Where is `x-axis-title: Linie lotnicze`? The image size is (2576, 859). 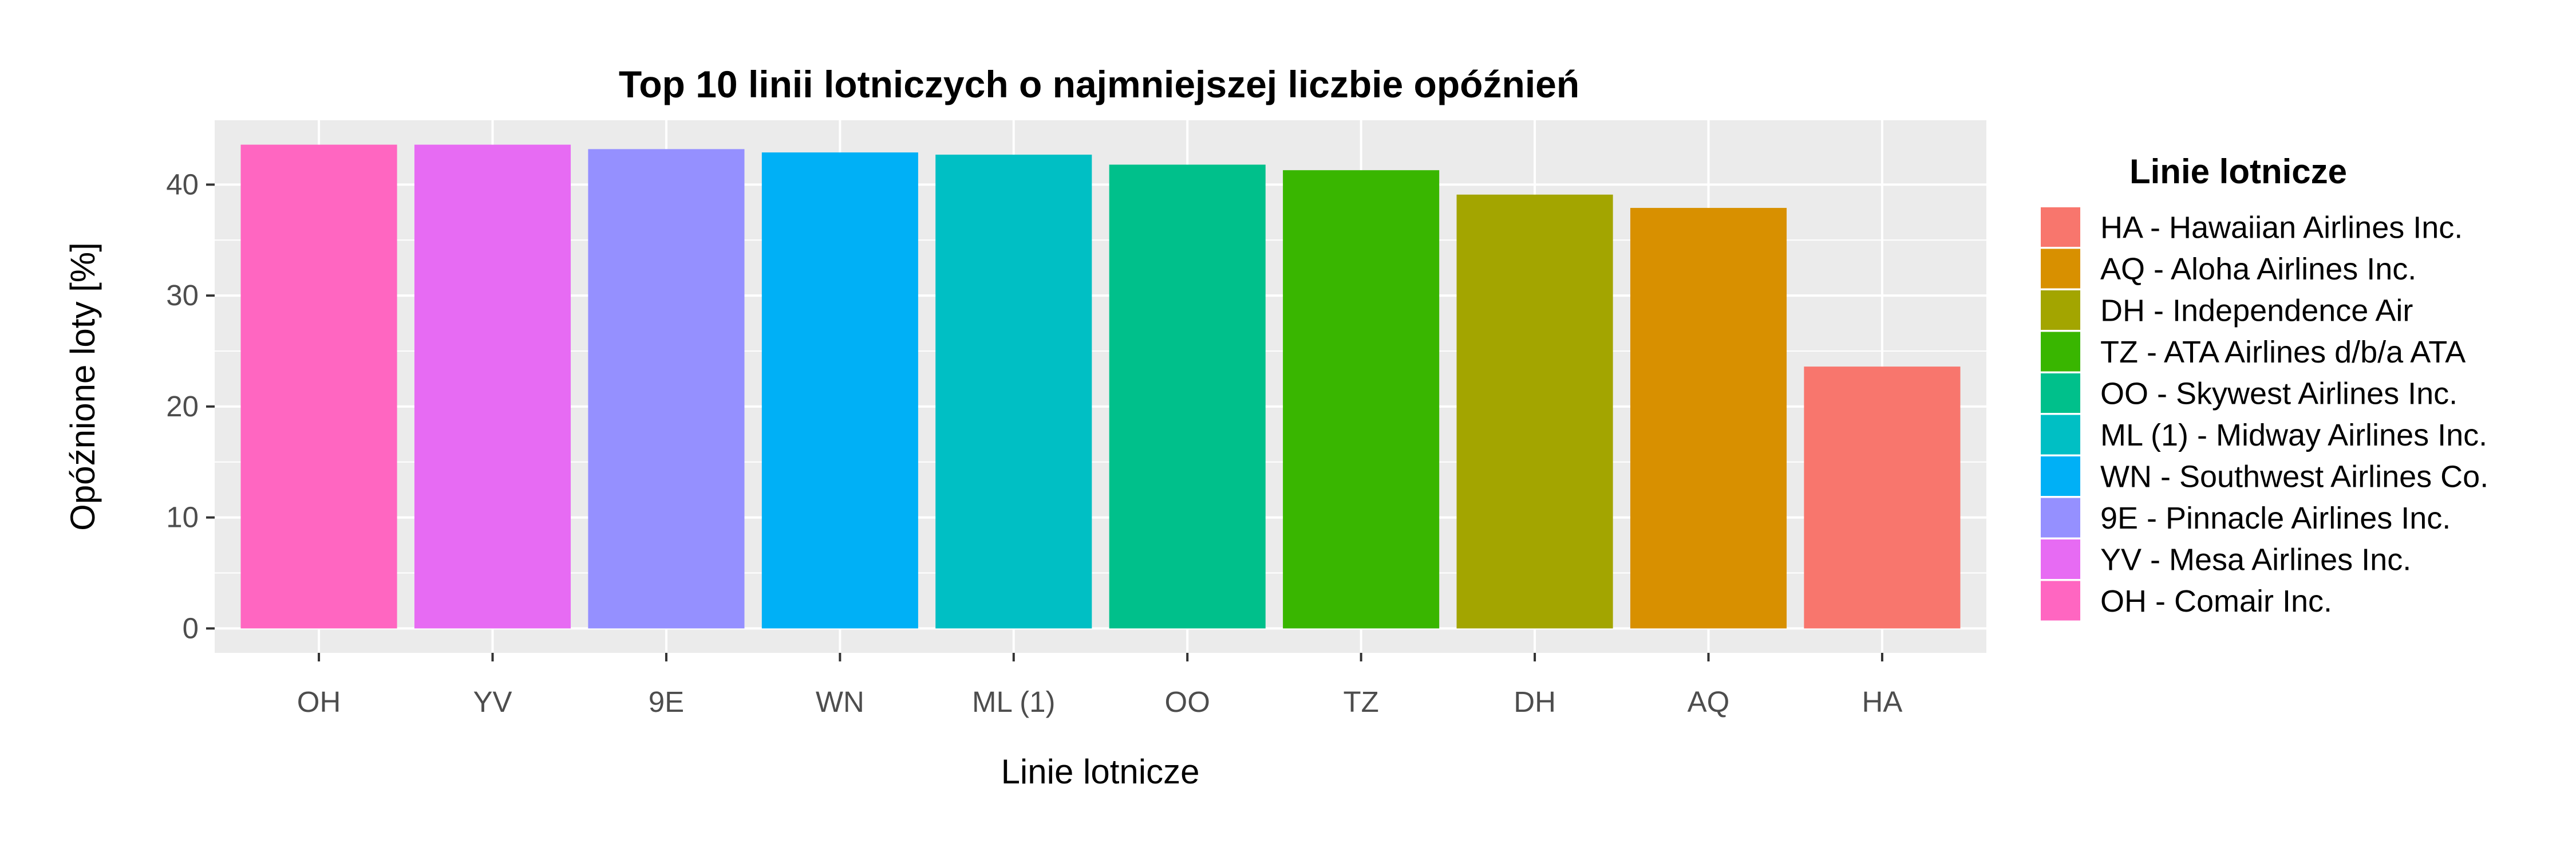
x-axis-title: Linie lotnicze is located at coordinates (1100, 771).